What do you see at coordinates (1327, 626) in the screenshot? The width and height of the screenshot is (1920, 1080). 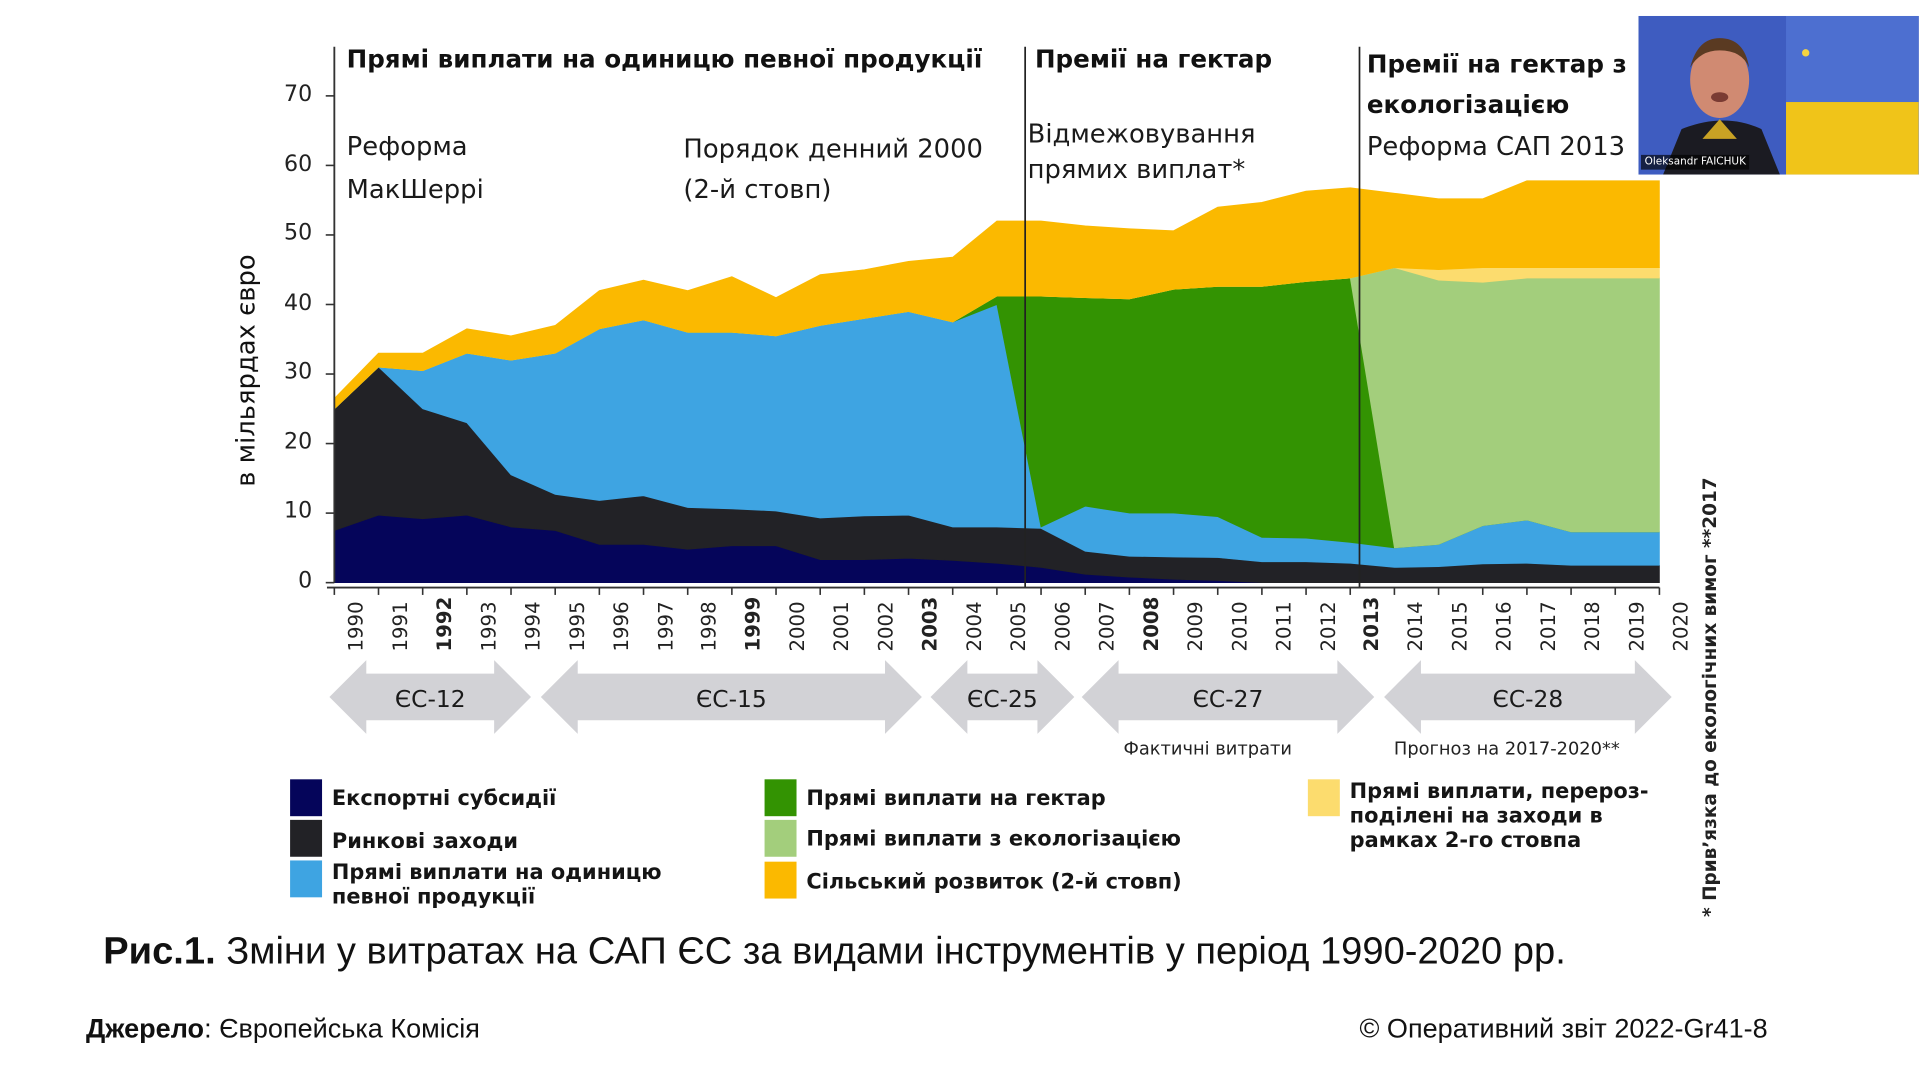 I see `x-tick-label: 2012` at bounding box center [1327, 626].